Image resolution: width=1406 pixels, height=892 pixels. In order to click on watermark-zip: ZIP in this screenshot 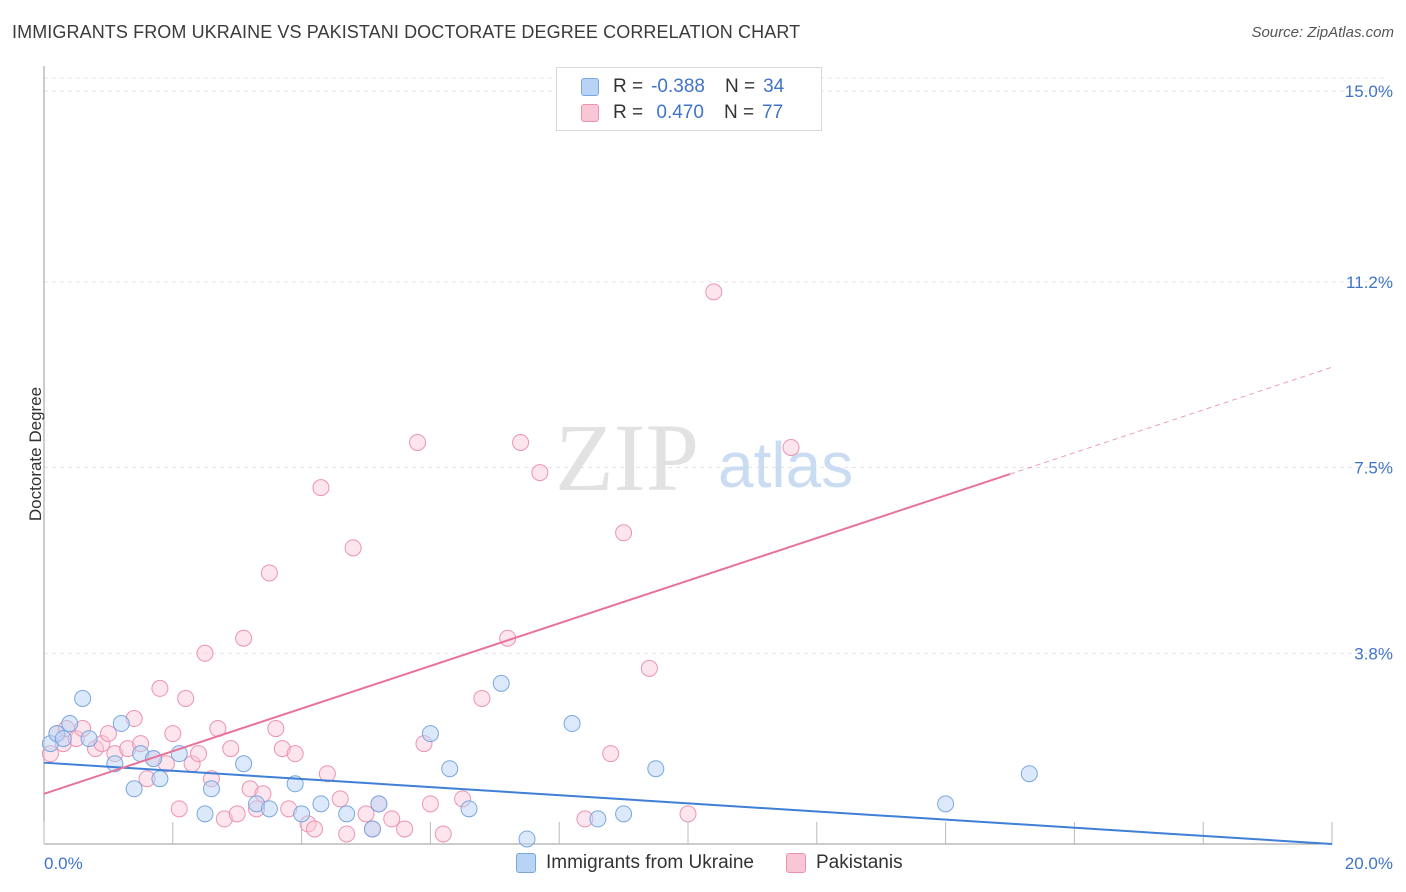, I will do `click(627, 457)`.